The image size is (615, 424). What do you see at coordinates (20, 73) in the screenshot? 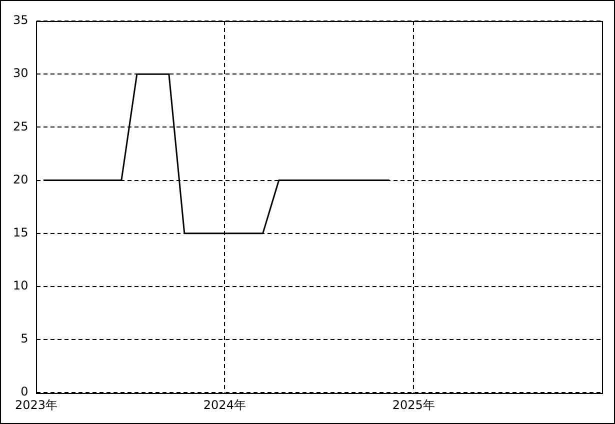
I see `y-tick-label: 30` at bounding box center [20, 73].